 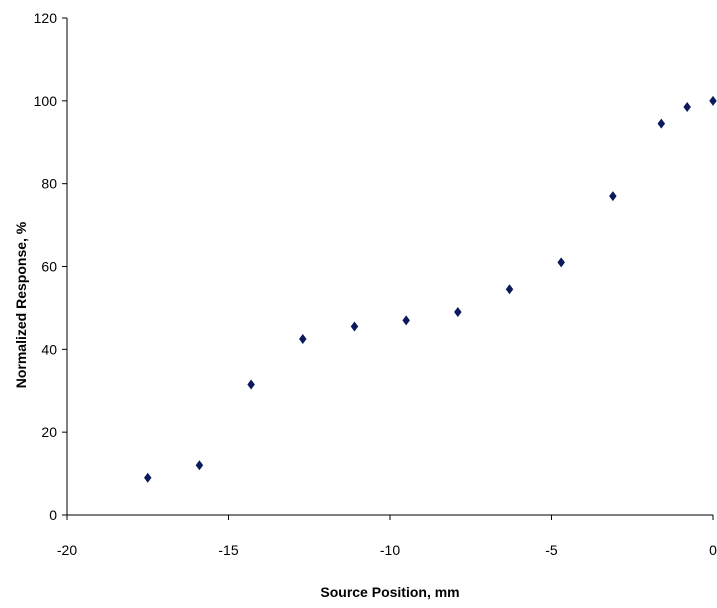 What do you see at coordinates (551, 550) in the screenshot?
I see `x-tick-label: -5` at bounding box center [551, 550].